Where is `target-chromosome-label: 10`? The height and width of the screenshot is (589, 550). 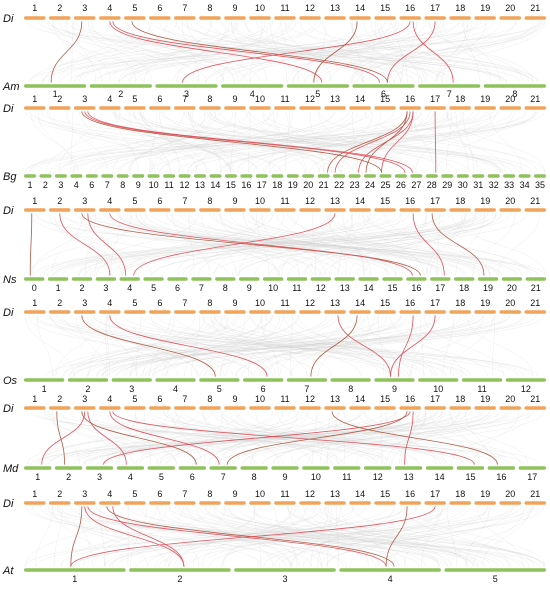
target-chromosome-label: 10 is located at coordinates (438, 389).